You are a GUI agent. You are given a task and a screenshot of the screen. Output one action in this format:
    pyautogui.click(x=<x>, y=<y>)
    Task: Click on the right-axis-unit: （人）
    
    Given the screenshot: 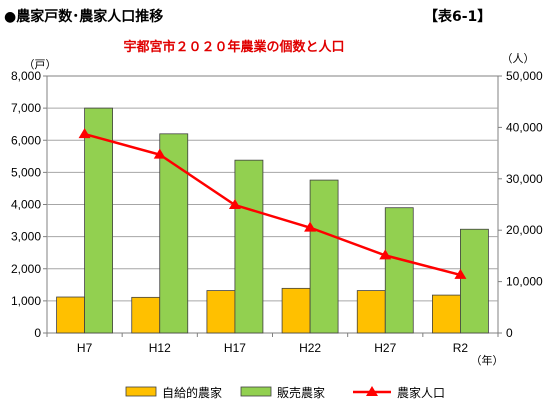 What is the action you would take?
    pyautogui.click(x=518, y=58)
    